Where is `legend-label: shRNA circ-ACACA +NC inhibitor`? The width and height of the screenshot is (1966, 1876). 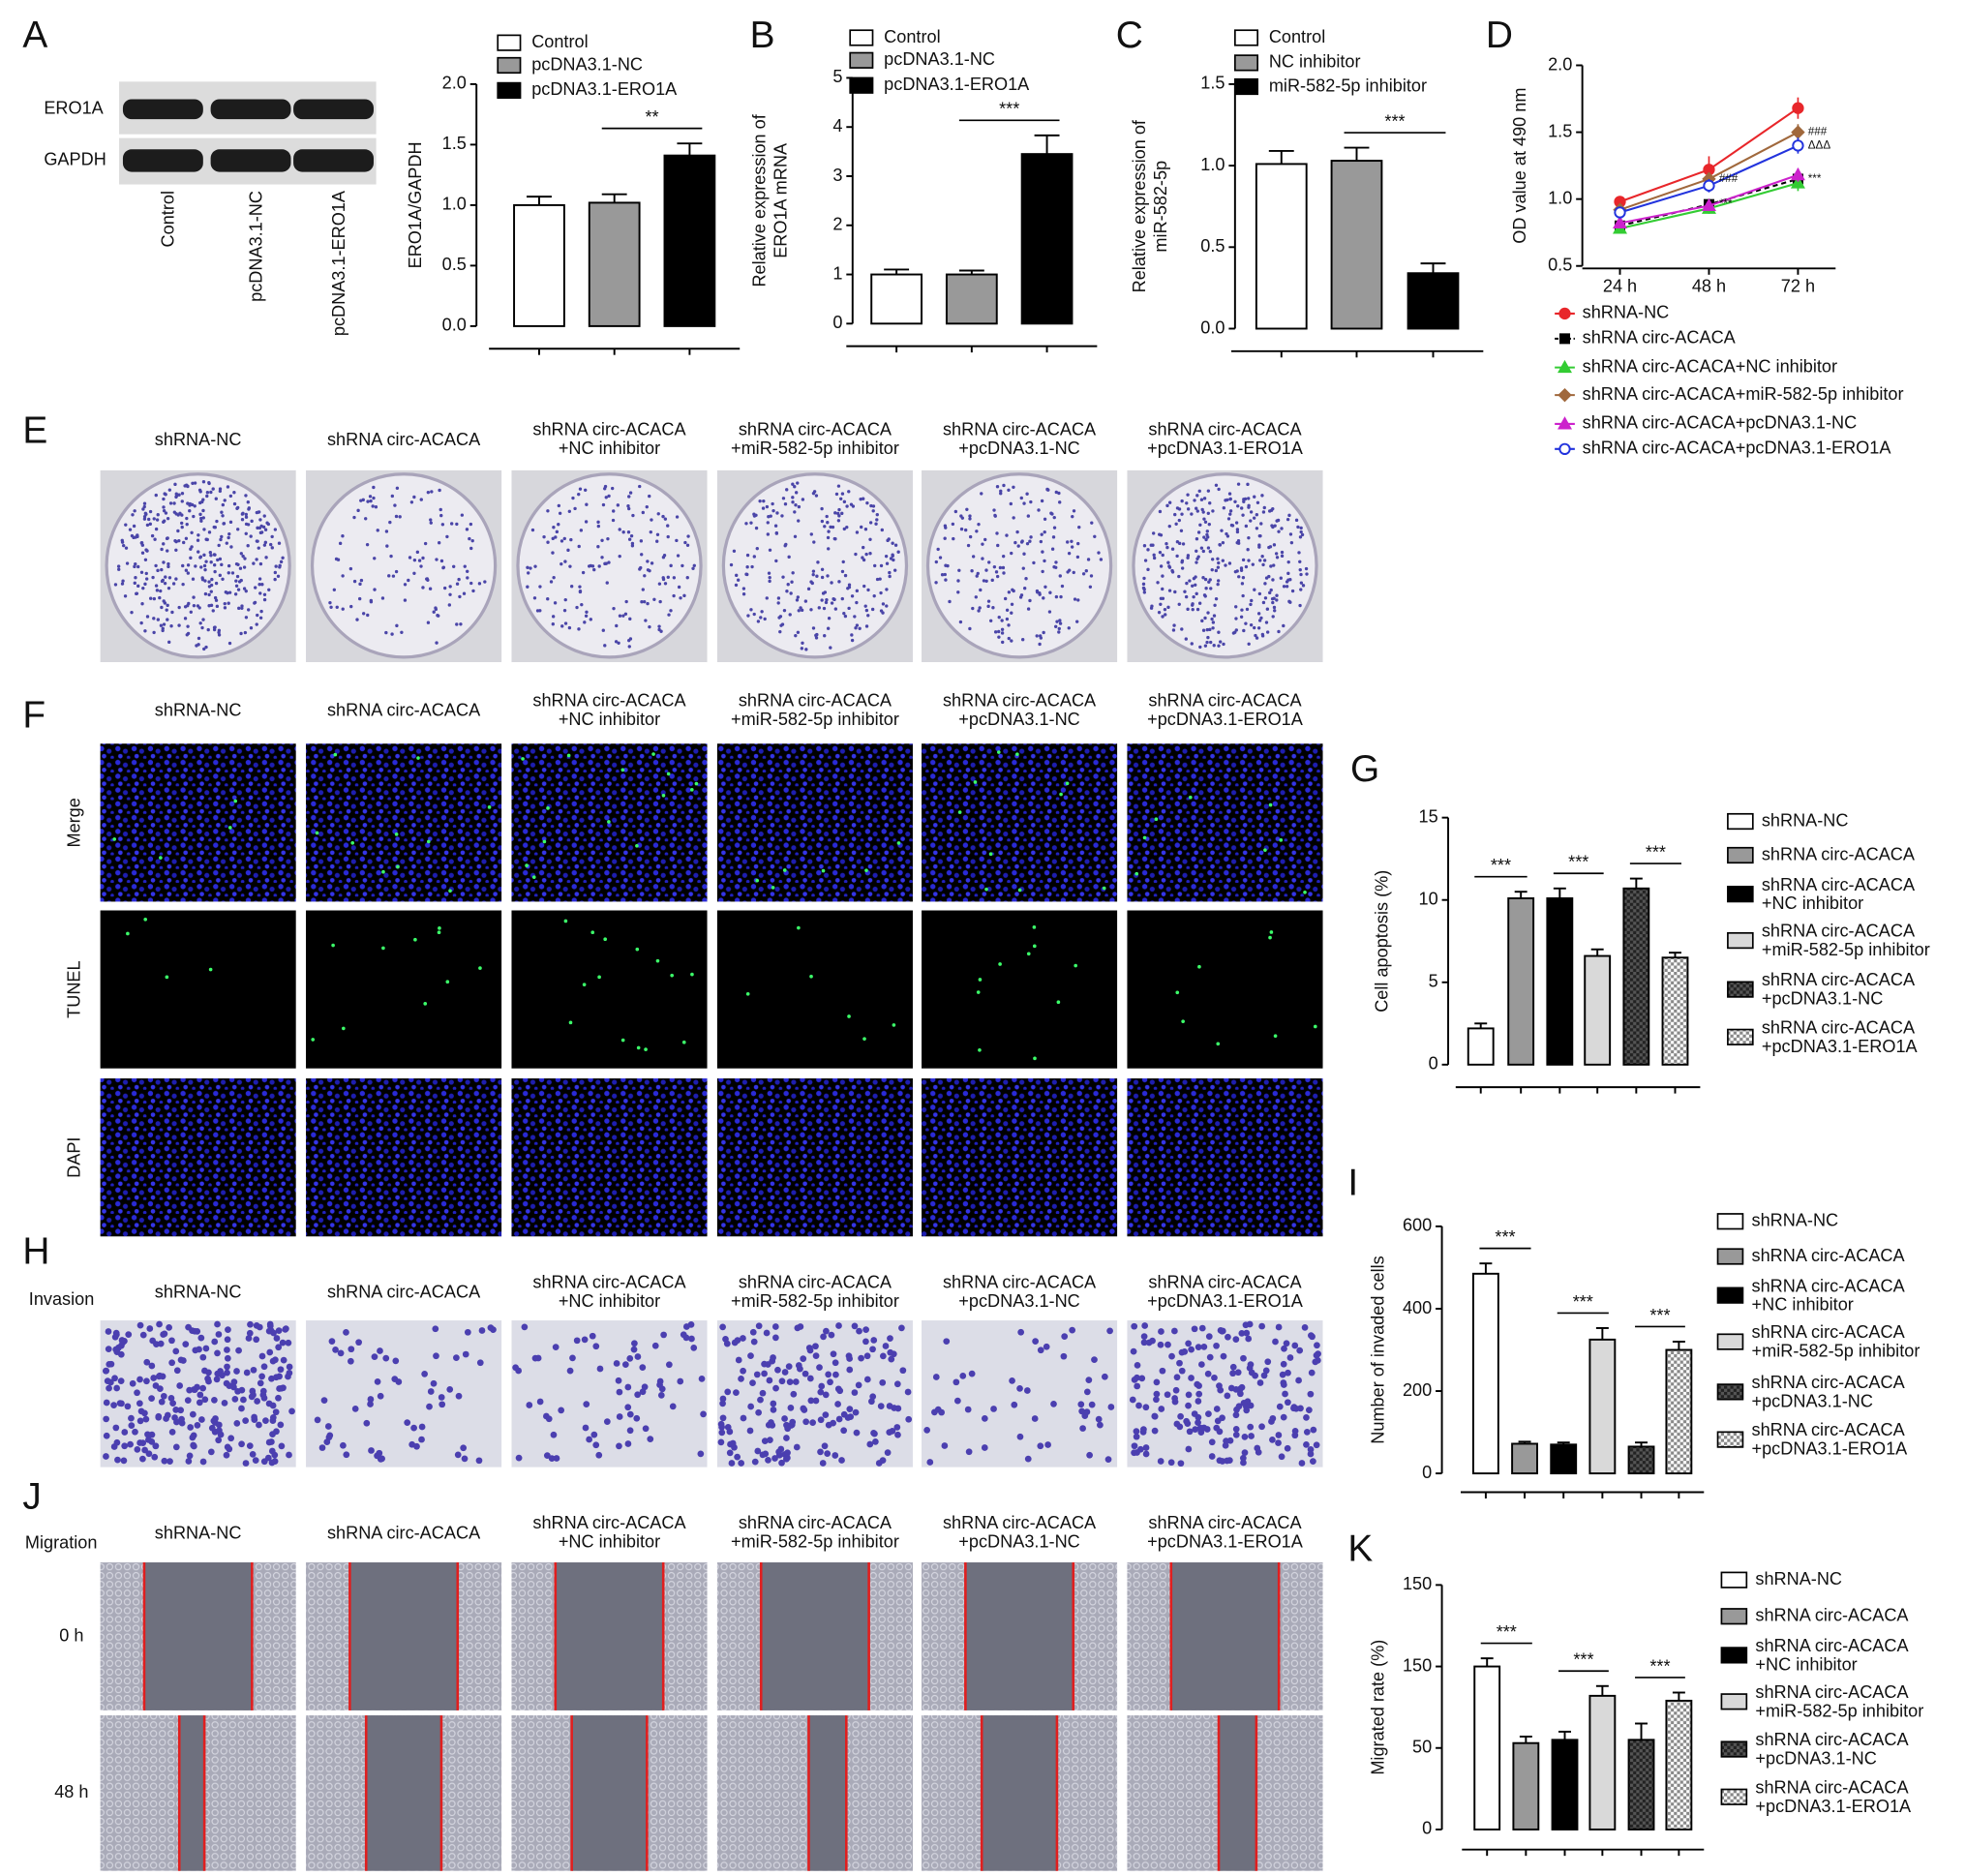
legend-label: shRNA circ-ACACA +NC inhibitor is located at coordinates (1832, 1655).